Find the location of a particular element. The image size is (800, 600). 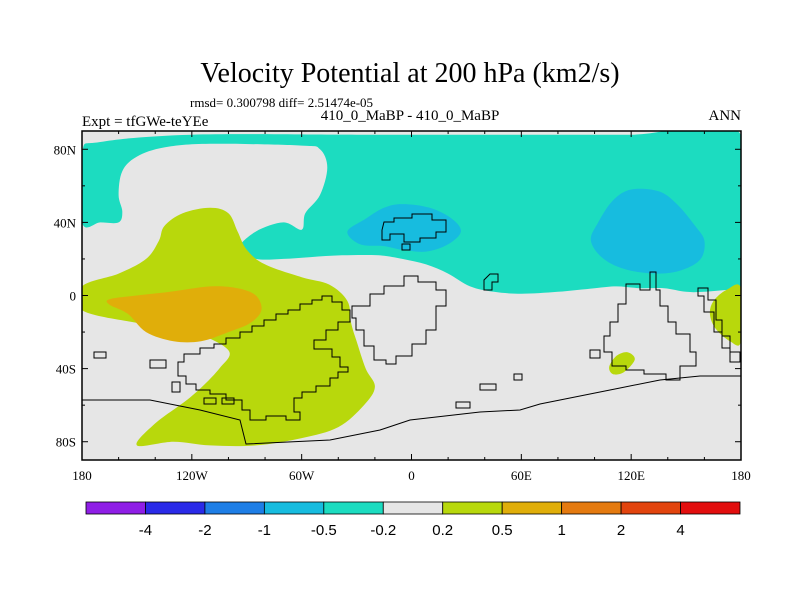

colorbar-label: 2 is located at coordinates (621, 530).